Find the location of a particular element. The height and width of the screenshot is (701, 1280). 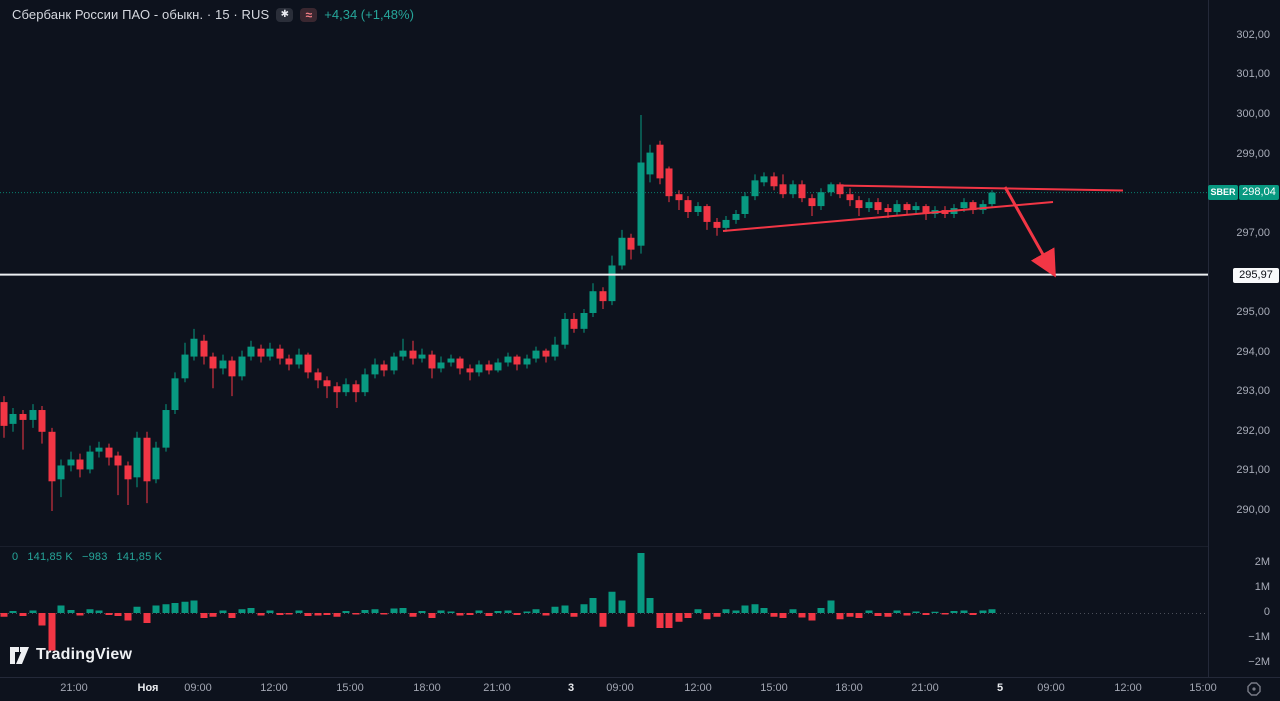

volume-indicator-legend: 0 141,85 K −983 141,85 K is located at coordinates (87, 557).